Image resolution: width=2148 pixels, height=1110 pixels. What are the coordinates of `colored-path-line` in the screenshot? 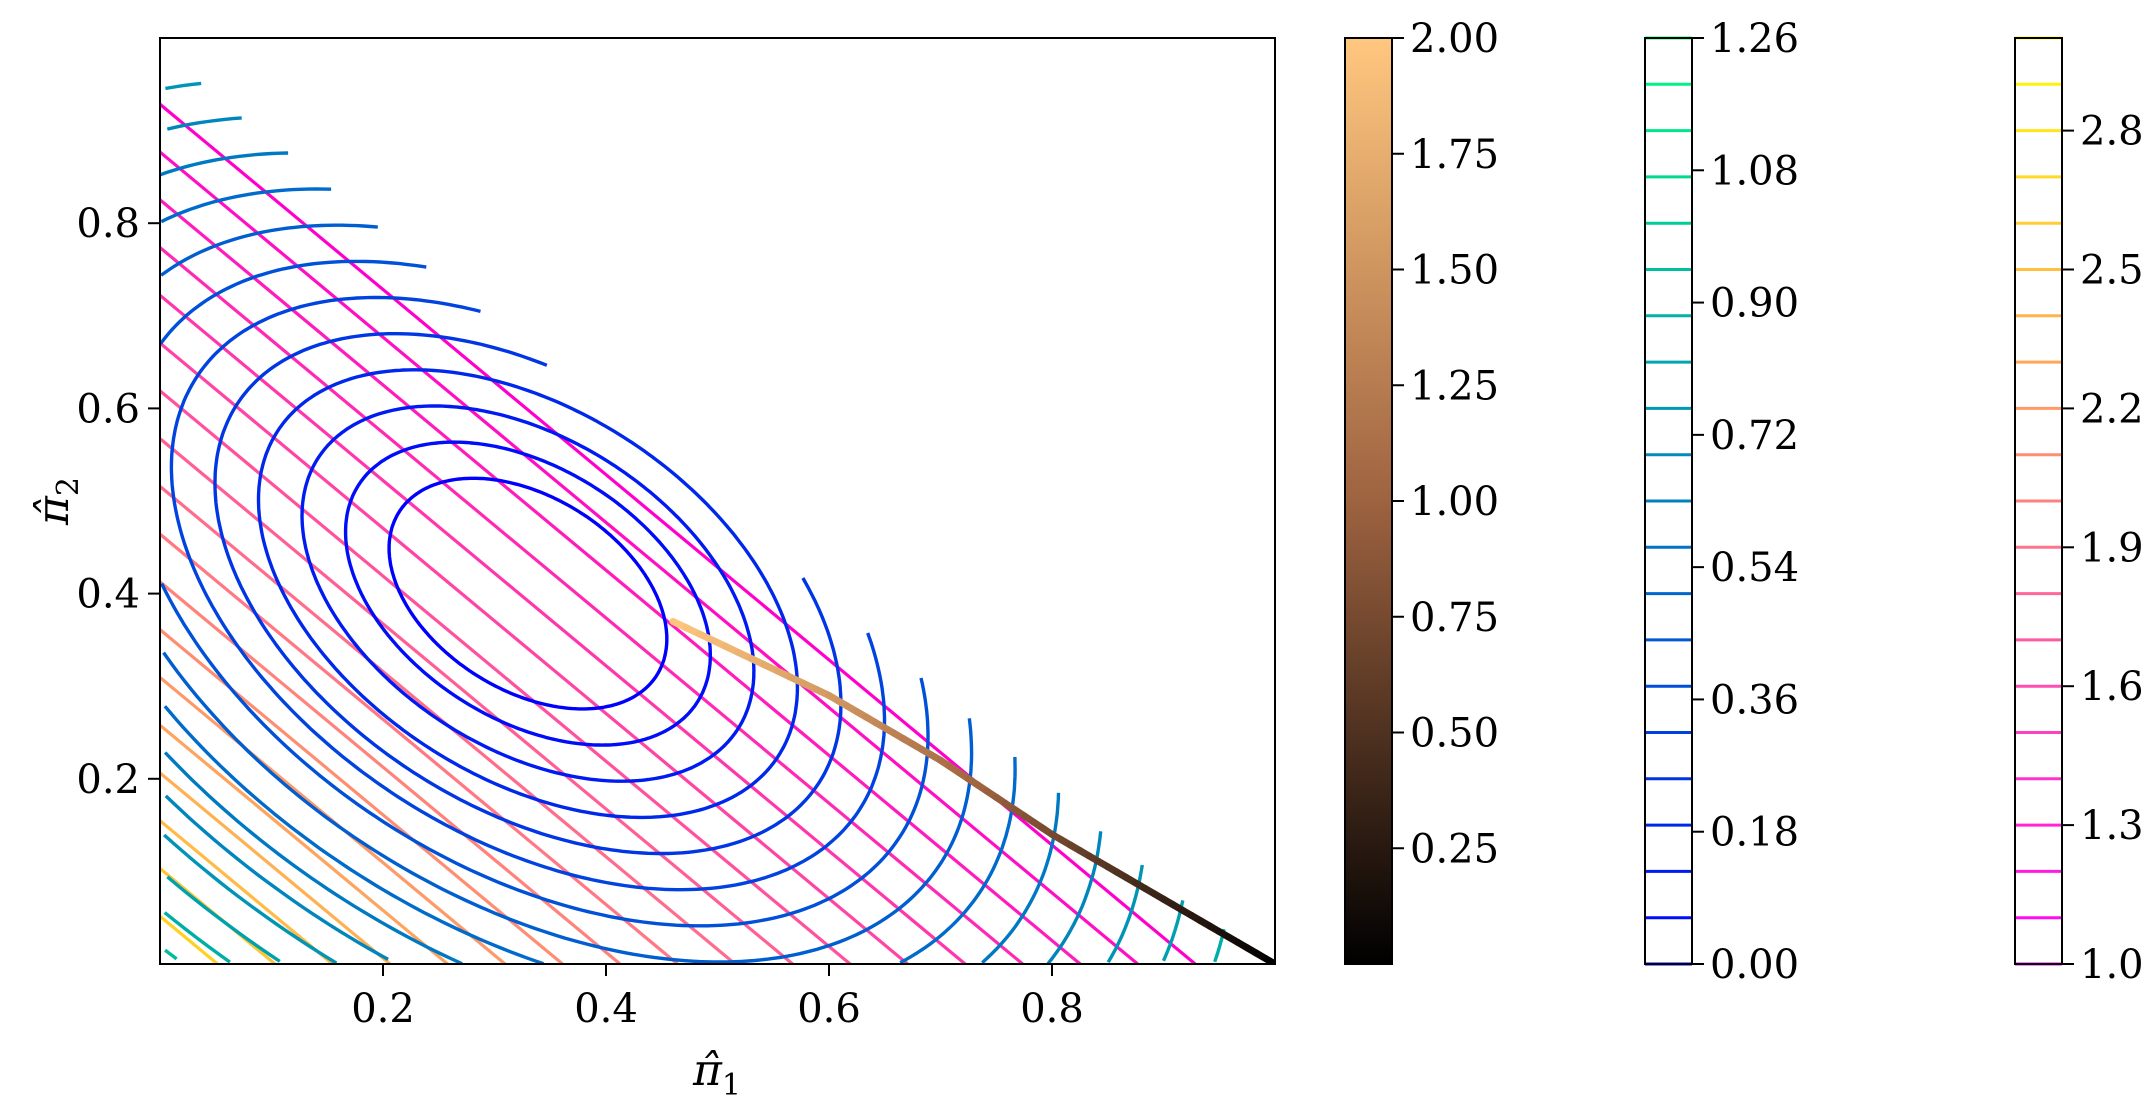 It's located at (972, 790).